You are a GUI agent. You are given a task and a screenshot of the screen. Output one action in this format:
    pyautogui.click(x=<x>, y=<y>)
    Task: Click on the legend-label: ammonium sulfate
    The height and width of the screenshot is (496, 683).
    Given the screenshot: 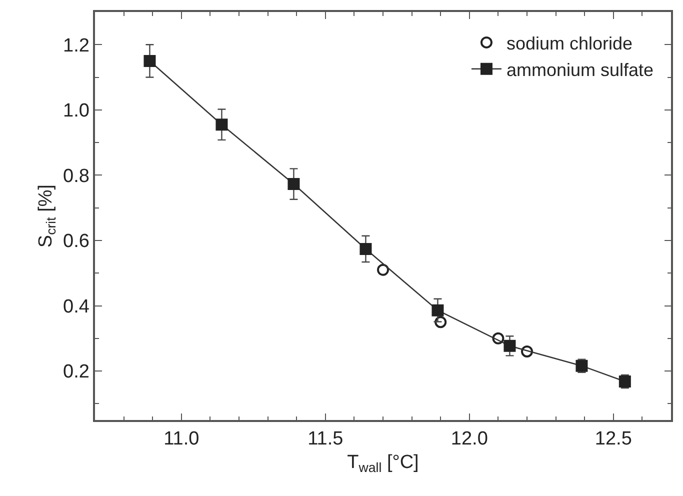 What is the action you would take?
    pyautogui.click(x=580, y=70)
    